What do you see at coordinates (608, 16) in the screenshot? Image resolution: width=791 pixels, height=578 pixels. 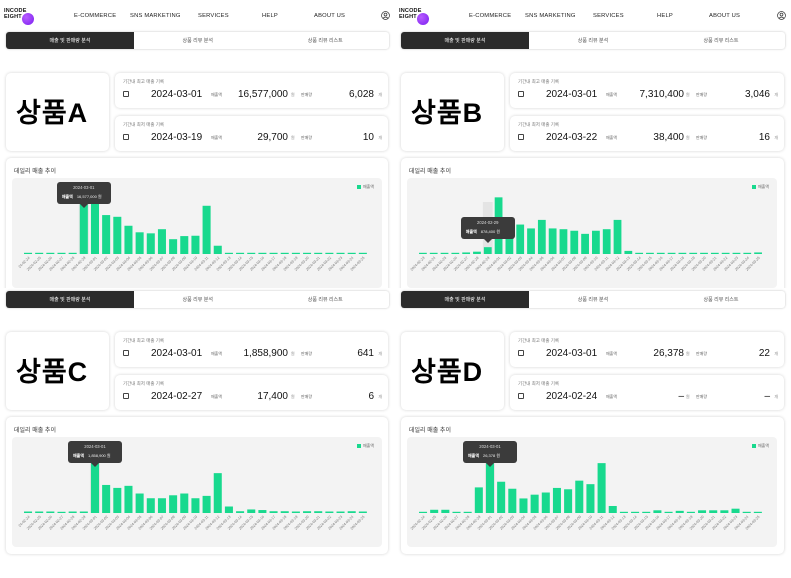 I see `nav-services: SERVICES` at bounding box center [608, 16].